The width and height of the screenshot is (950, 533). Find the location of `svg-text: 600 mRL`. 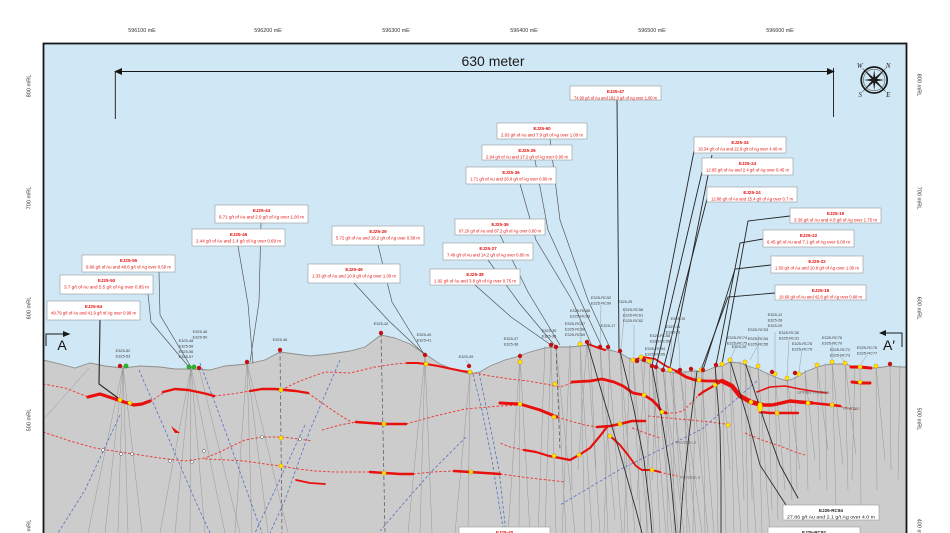

svg-text: 600 mRL is located at coordinates (919, 308).